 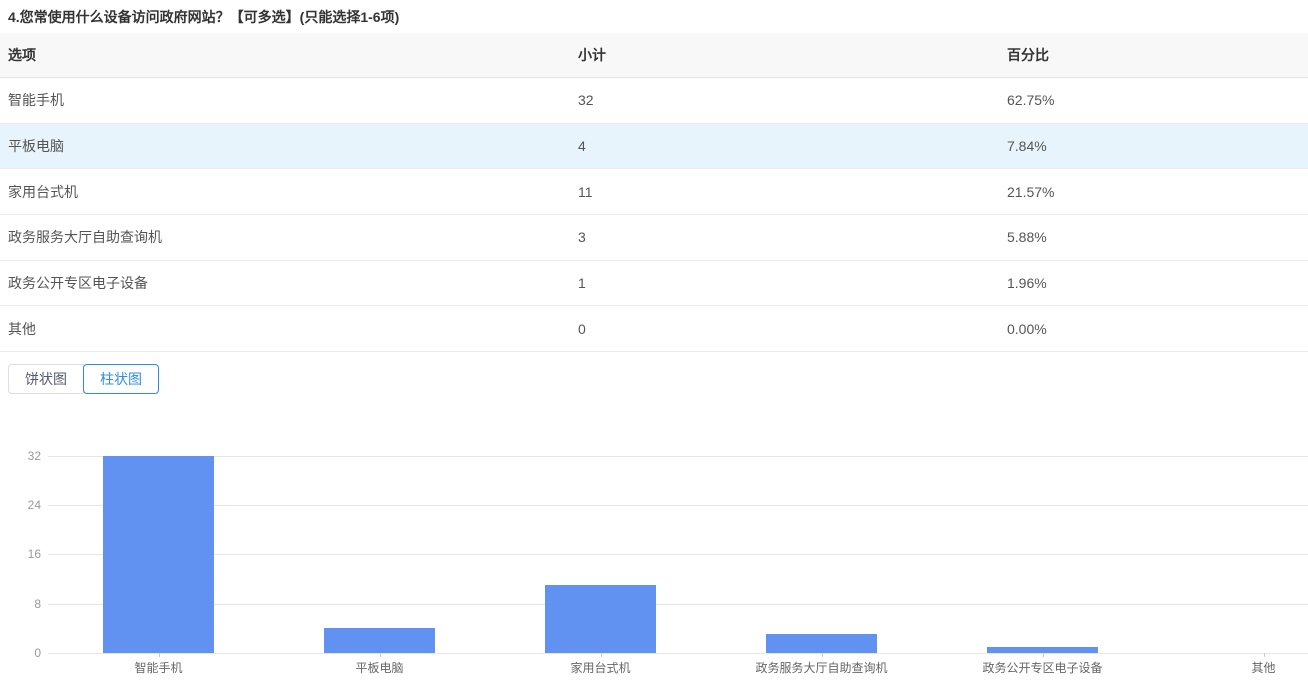 I want to click on cell-count: 4, so click(x=582, y=146).